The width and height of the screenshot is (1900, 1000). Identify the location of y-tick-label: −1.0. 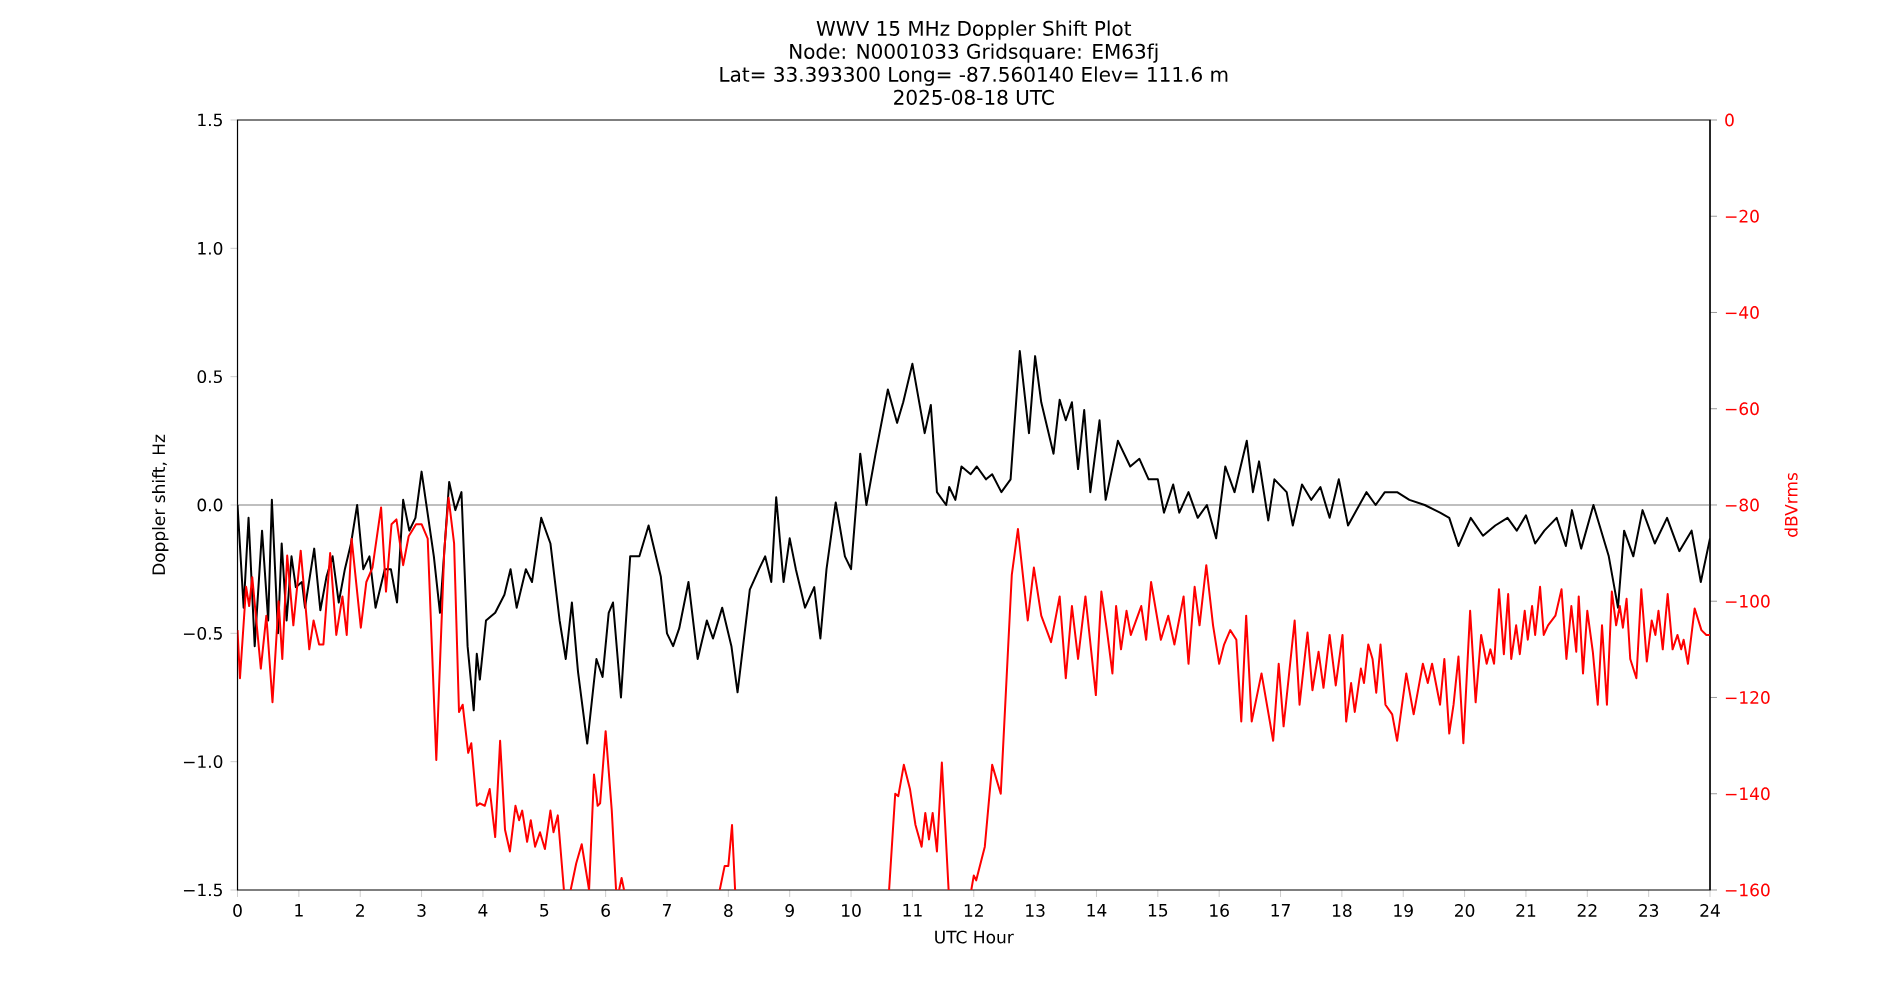
(203, 762).